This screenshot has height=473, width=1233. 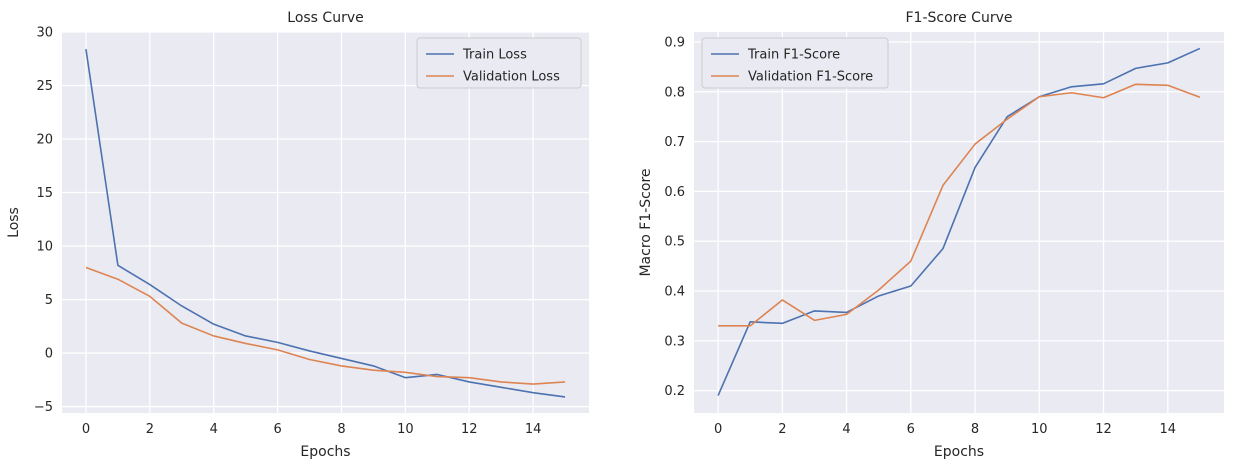 I want to click on f1-x-tick-label: 4, so click(x=846, y=429).